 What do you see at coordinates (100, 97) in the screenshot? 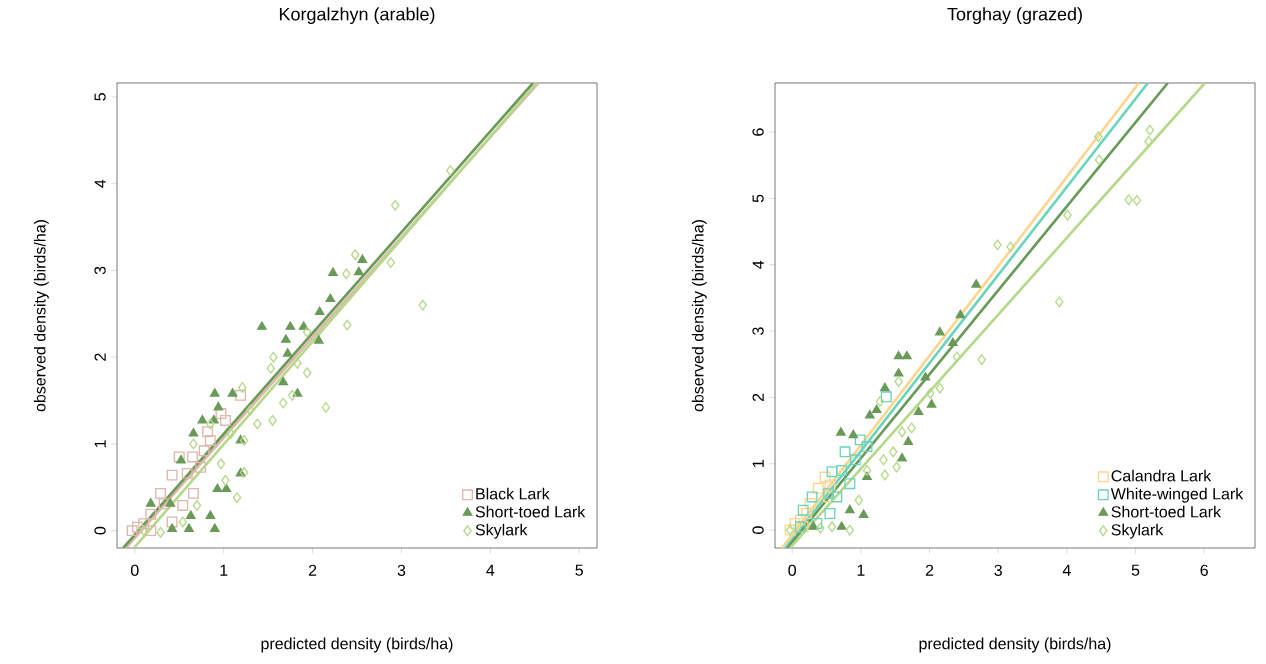
I see `y-tick-label: 5` at bounding box center [100, 97].